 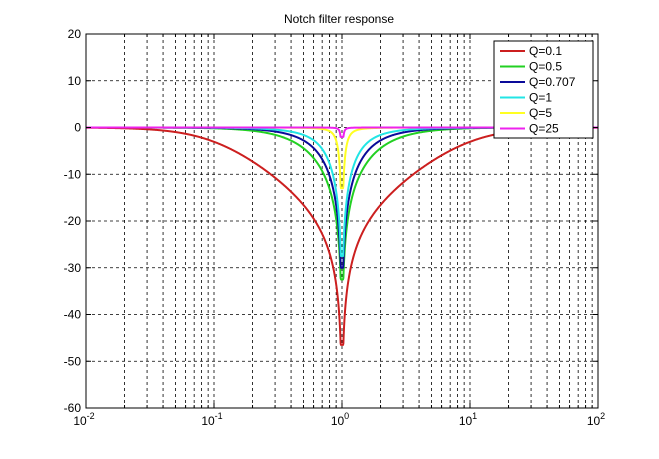 What do you see at coordinates (75, 34) in the screenshot?
I see `y-tick-label: 20` at bounding box center [75, 34].